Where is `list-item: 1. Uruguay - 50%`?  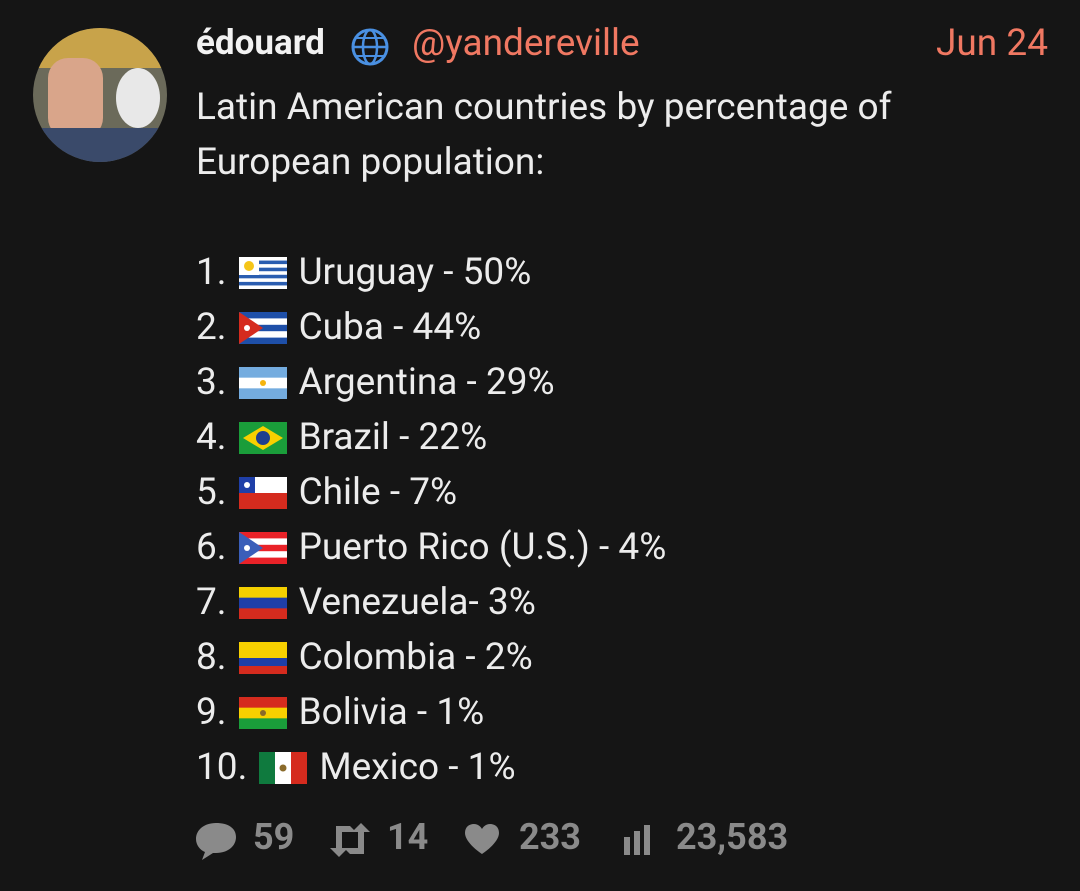
list-item: 1. Uruguay - 50% is located at coordinates (363, 272).